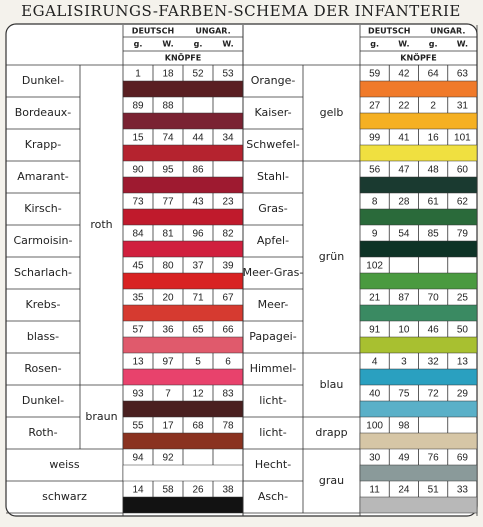 The image size is (483, 527). What do you see at coordinates (404, 202) in the screenshot?
I see `button-number: 28` at bounding box center [404, 202].